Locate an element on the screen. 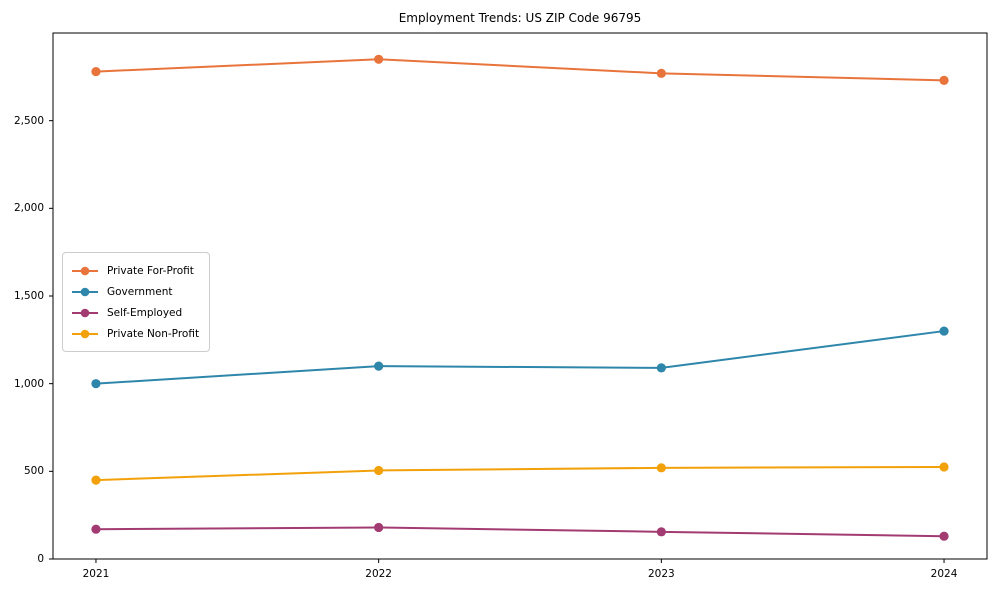 The width and height of the screenshot is (1000, 600). y-tick-label: 2,500 is located at coordinates (28, 120).